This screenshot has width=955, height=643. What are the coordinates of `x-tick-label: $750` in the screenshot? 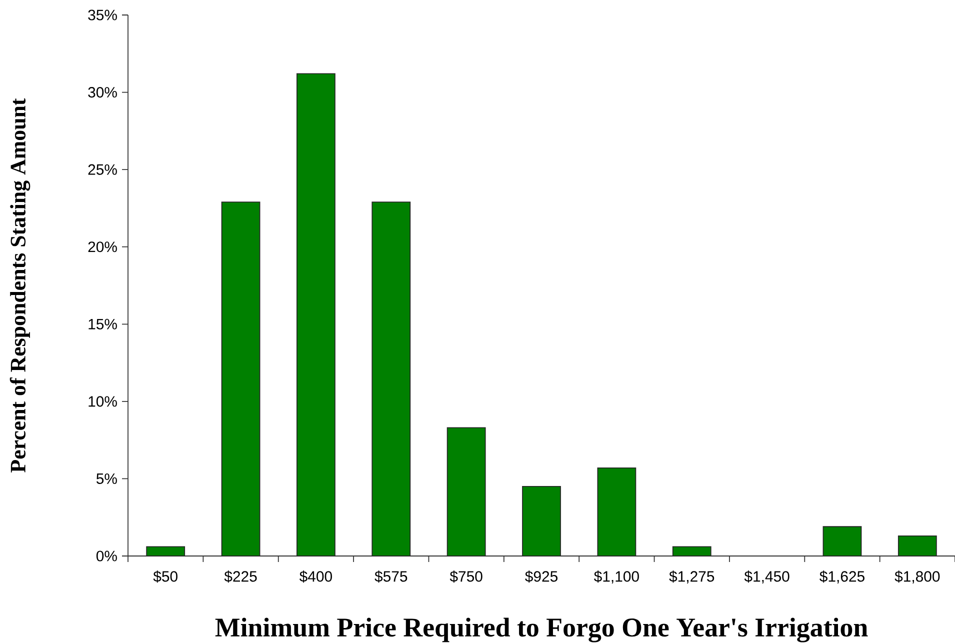 It's located at (466, 576).